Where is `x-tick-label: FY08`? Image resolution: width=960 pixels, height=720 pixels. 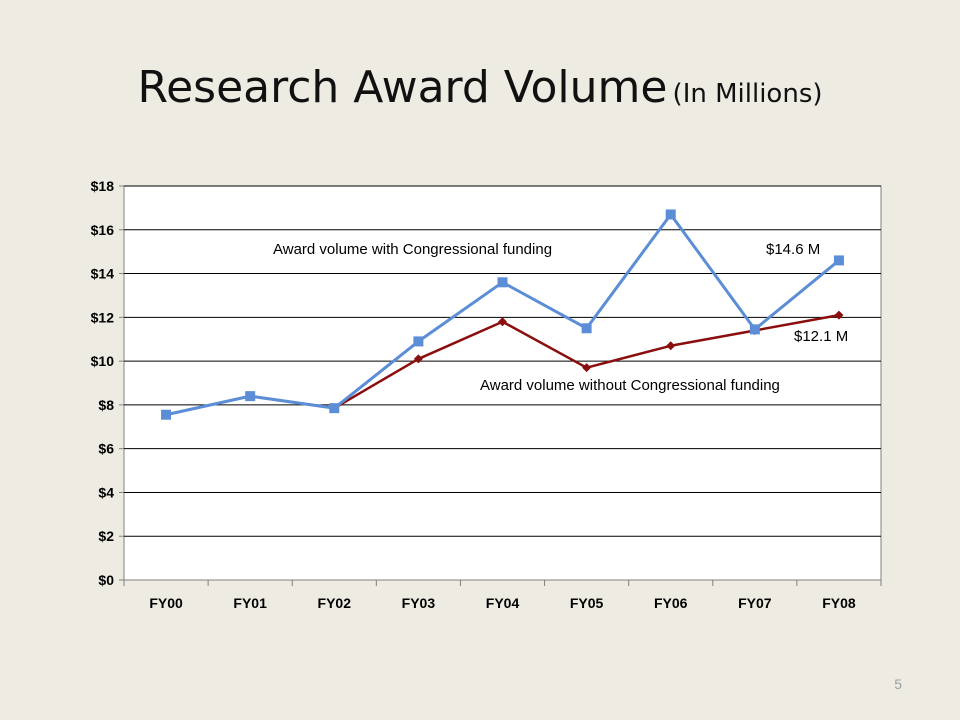 x-tick-label: FY08 is located at coordinates (839, 603).